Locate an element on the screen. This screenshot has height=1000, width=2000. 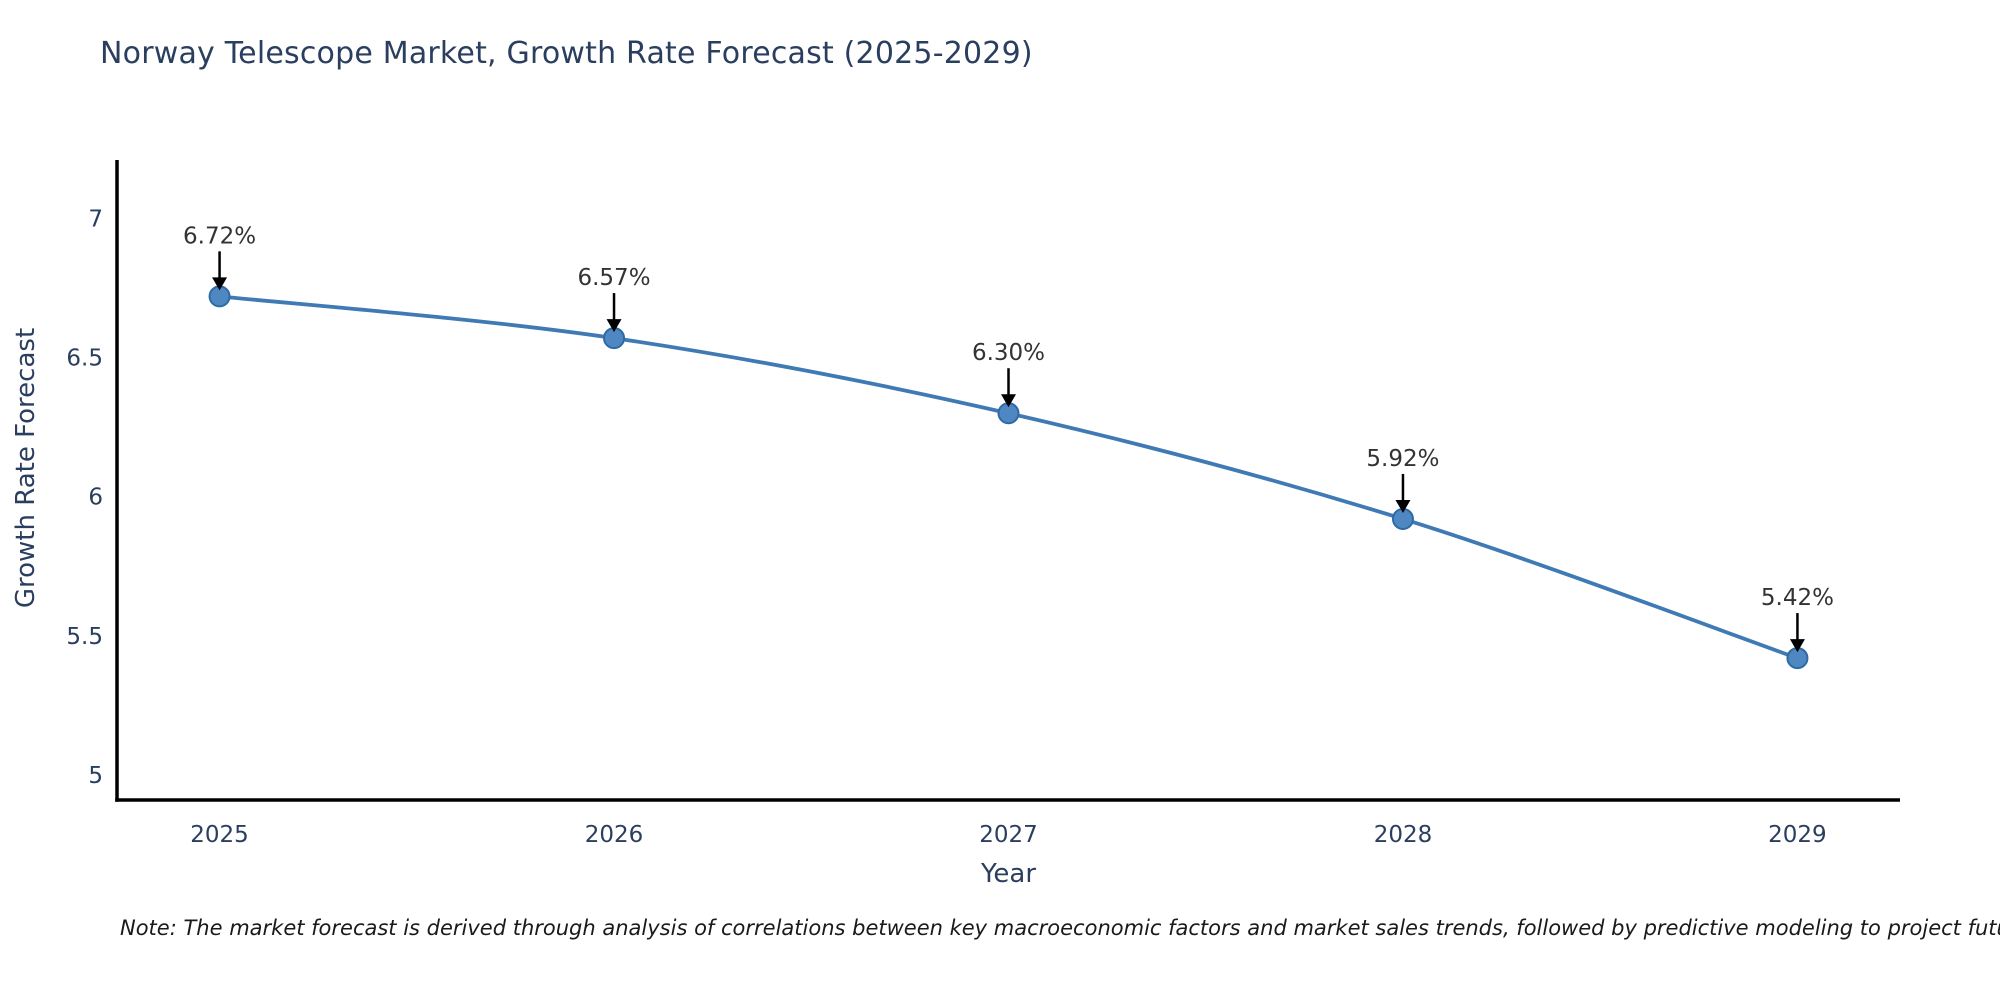
y-axis-title: Growth Rate Forecast is located at coordinates (26, 468).